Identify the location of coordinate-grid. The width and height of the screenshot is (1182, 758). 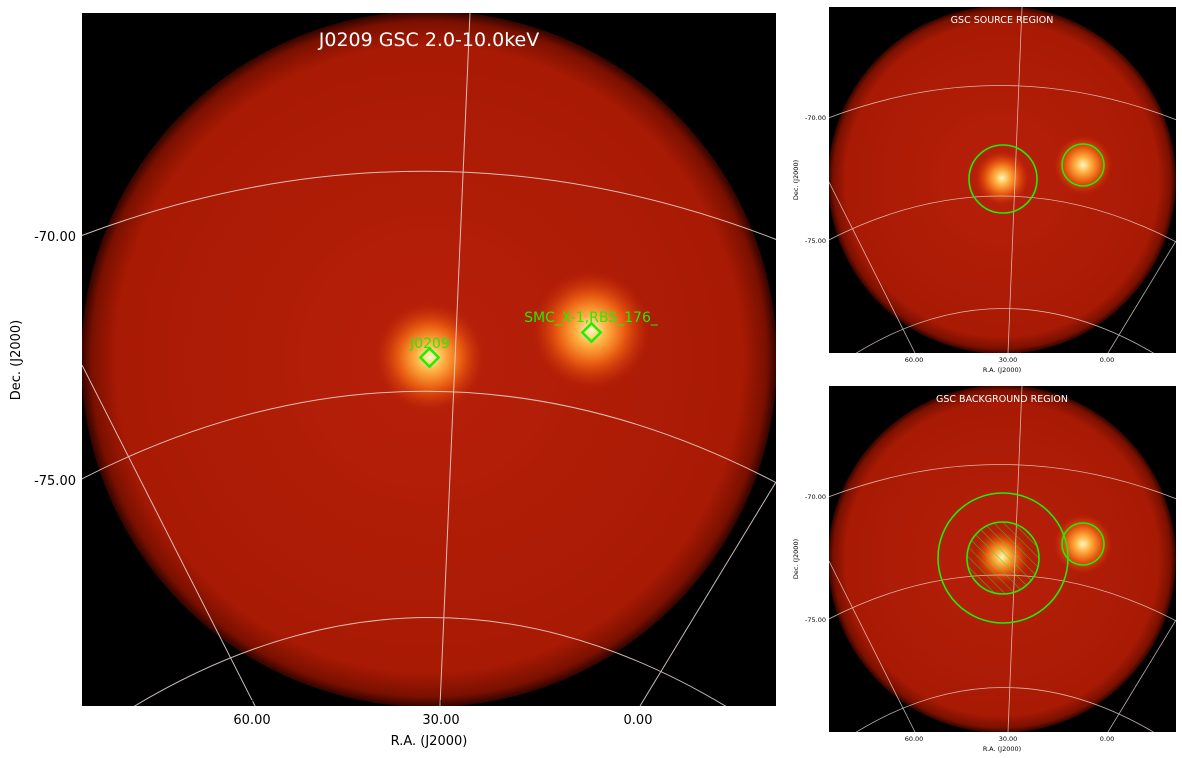
(1002, 180).